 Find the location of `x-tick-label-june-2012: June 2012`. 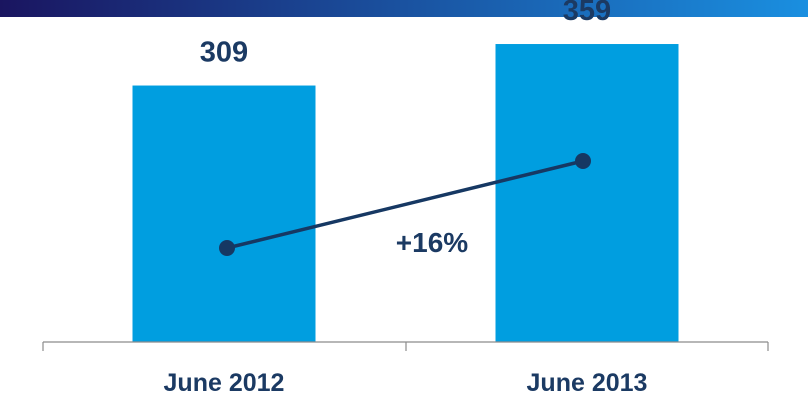

x-tick-label-june-2012: June 2012 is located at coordinates (224, 383).